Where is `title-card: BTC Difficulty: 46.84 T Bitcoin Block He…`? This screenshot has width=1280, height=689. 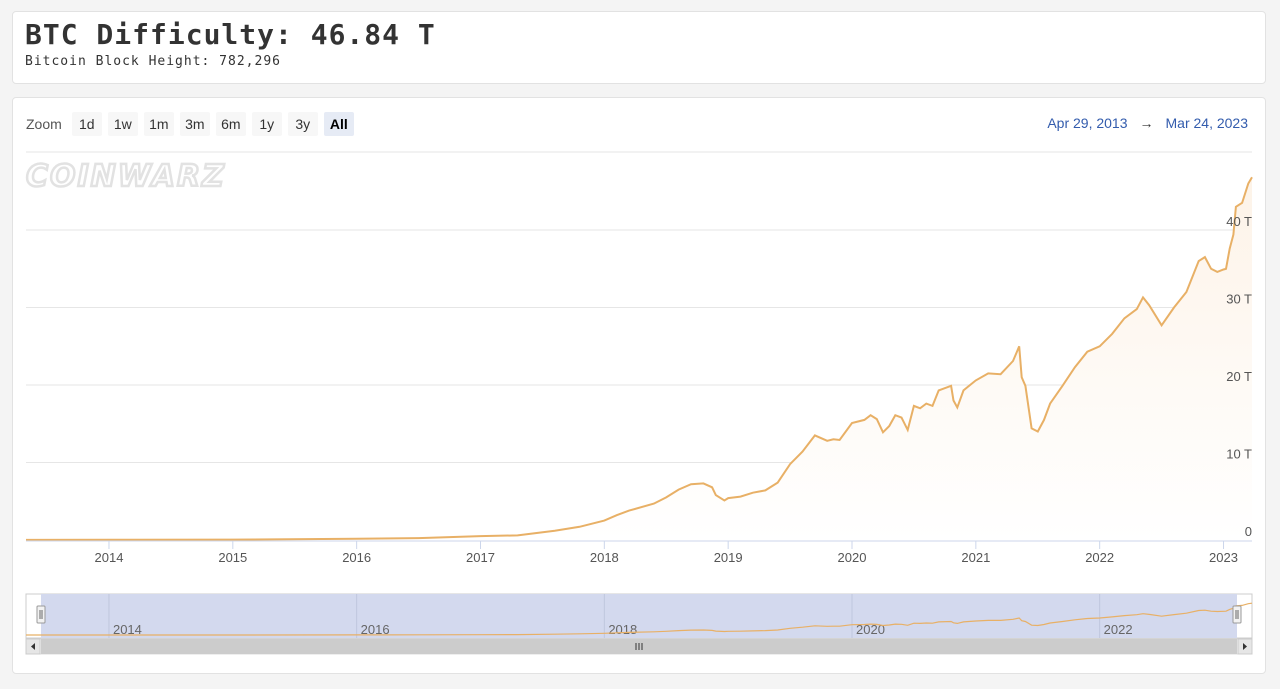
title-card: BTC Difficulty: 46.84 T Bitcoin Block He… is located at coordinates (639, 47).